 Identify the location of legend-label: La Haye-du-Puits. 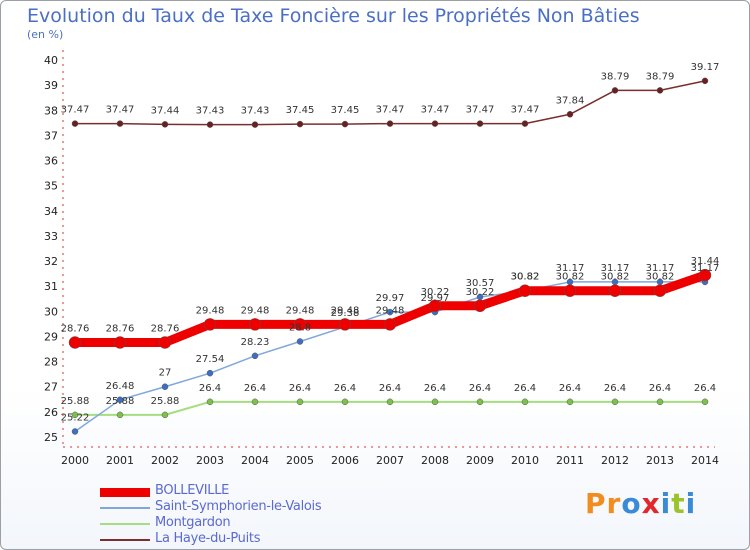
(208, 538).